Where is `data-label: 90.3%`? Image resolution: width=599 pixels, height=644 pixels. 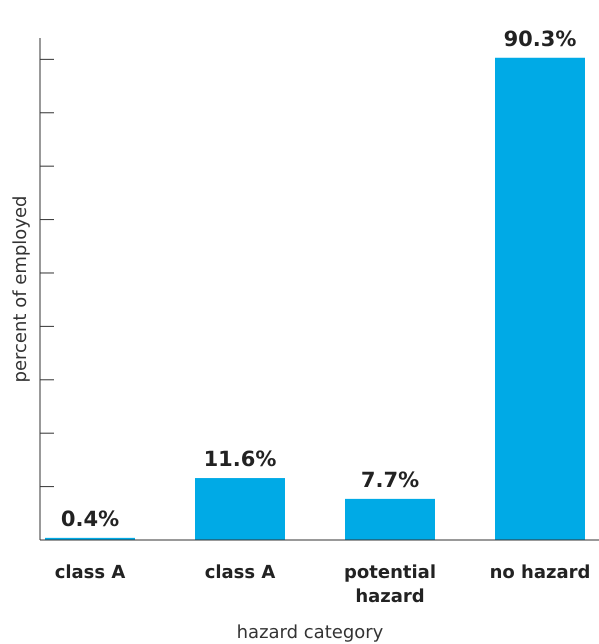 data-label: 90.3% is located at coordinates (540, 38).